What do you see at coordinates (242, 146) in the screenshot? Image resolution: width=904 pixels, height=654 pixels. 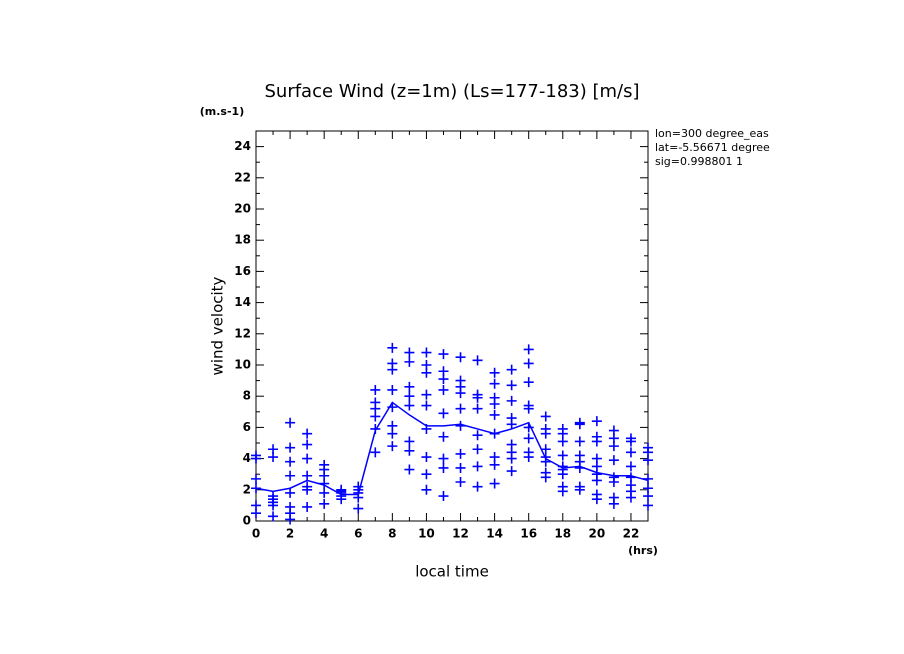 I see `y-tick-label: 24` at bounding box center [242, 146].